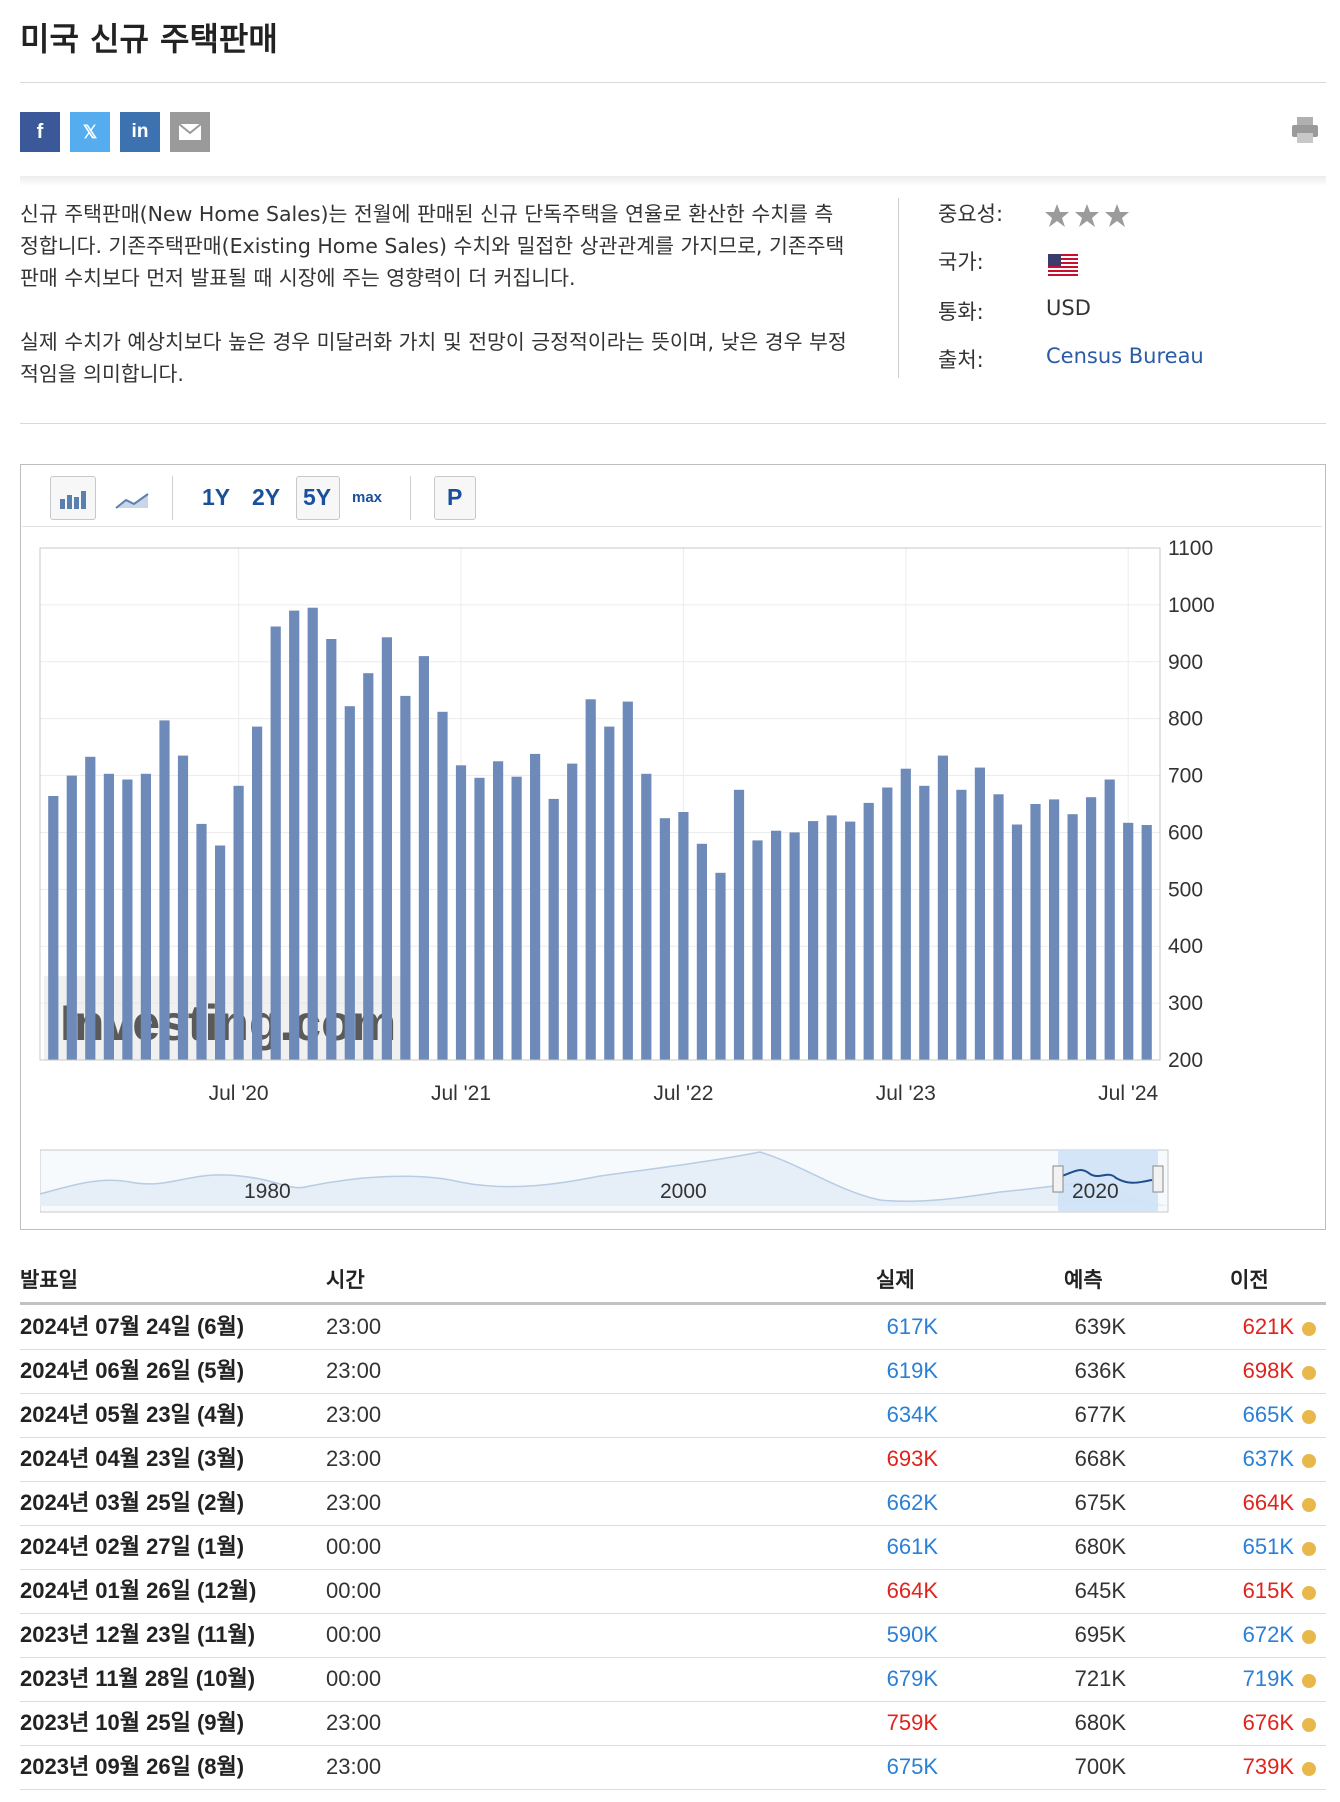 This screenshot has height=1802, width=1340. I want to click on range-5y-button, so click(318, 498).